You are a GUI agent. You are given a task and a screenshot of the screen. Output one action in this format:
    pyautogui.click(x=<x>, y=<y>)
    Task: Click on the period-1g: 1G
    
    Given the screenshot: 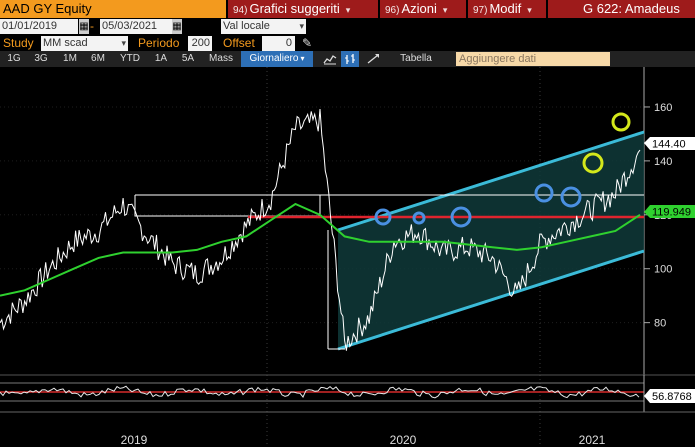 What is the action you would take?
    pyautogui.click(x=14, y=58)
    